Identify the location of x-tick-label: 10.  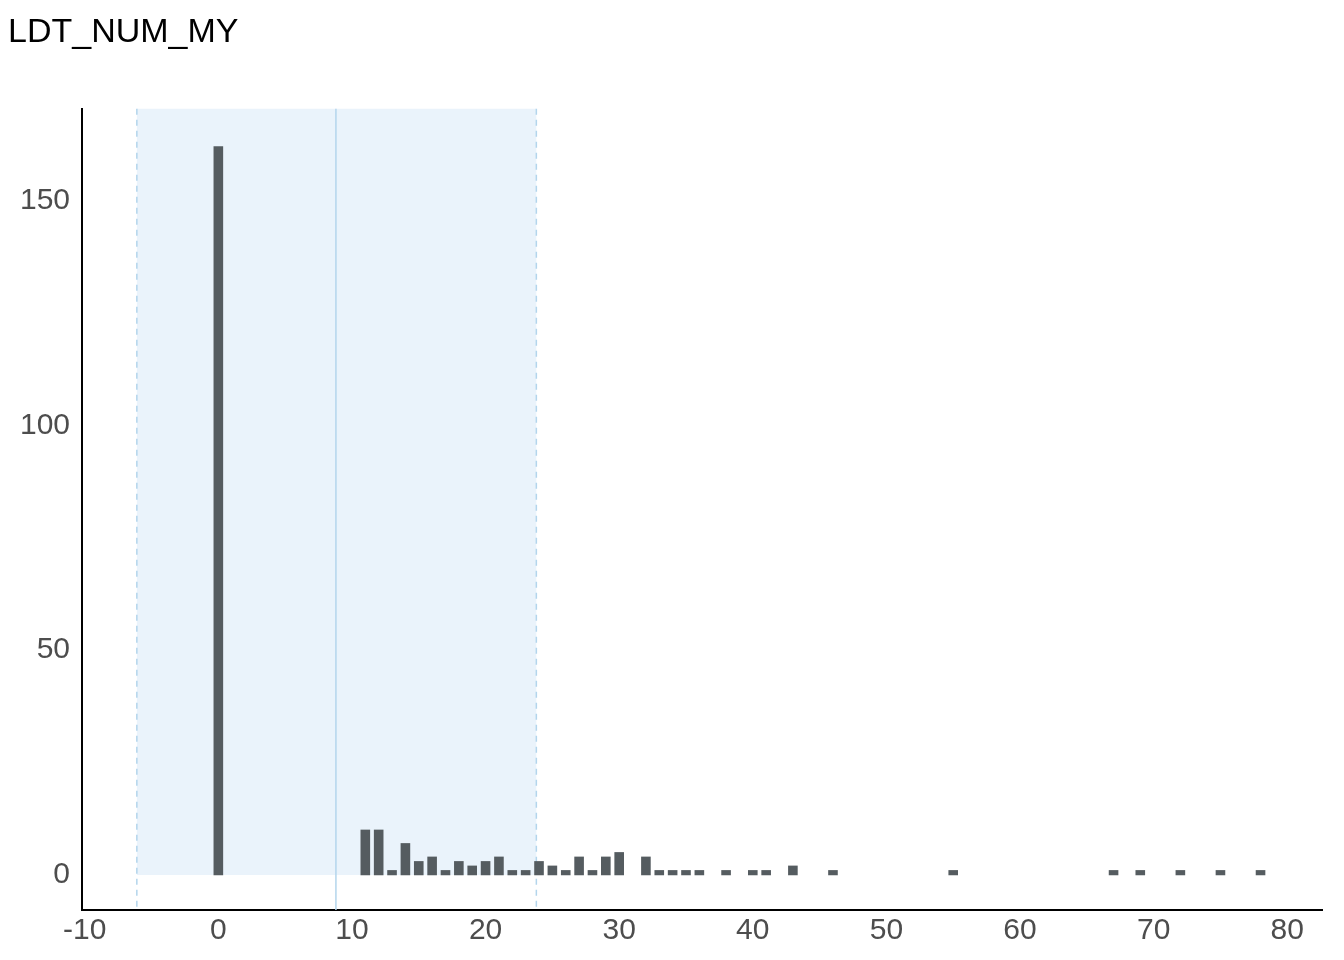
(352, 929).